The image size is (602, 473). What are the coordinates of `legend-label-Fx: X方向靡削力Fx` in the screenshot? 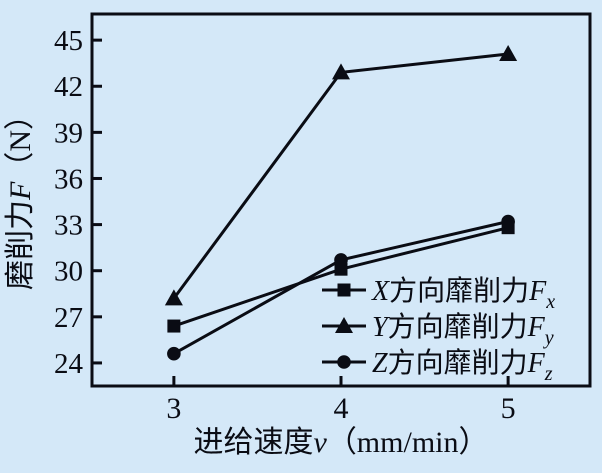 It's located at (463, 294).